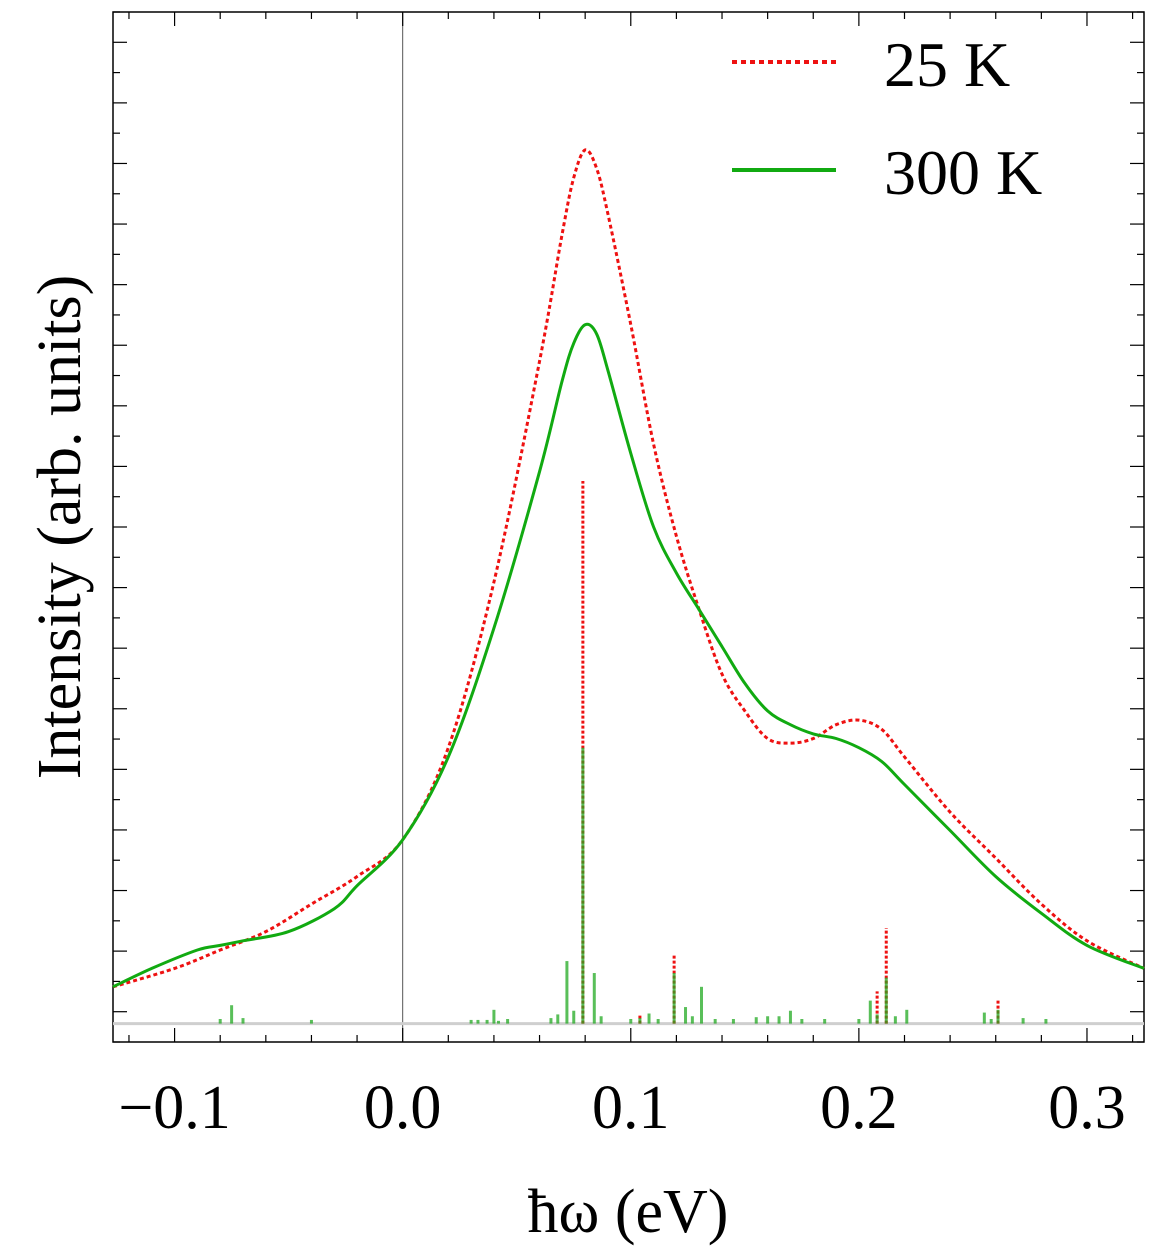 The image size is (1152, 1250). Describe the element at coordinates (947, 64) in the screenshot. I see `legend-label: 25 K` at that location.